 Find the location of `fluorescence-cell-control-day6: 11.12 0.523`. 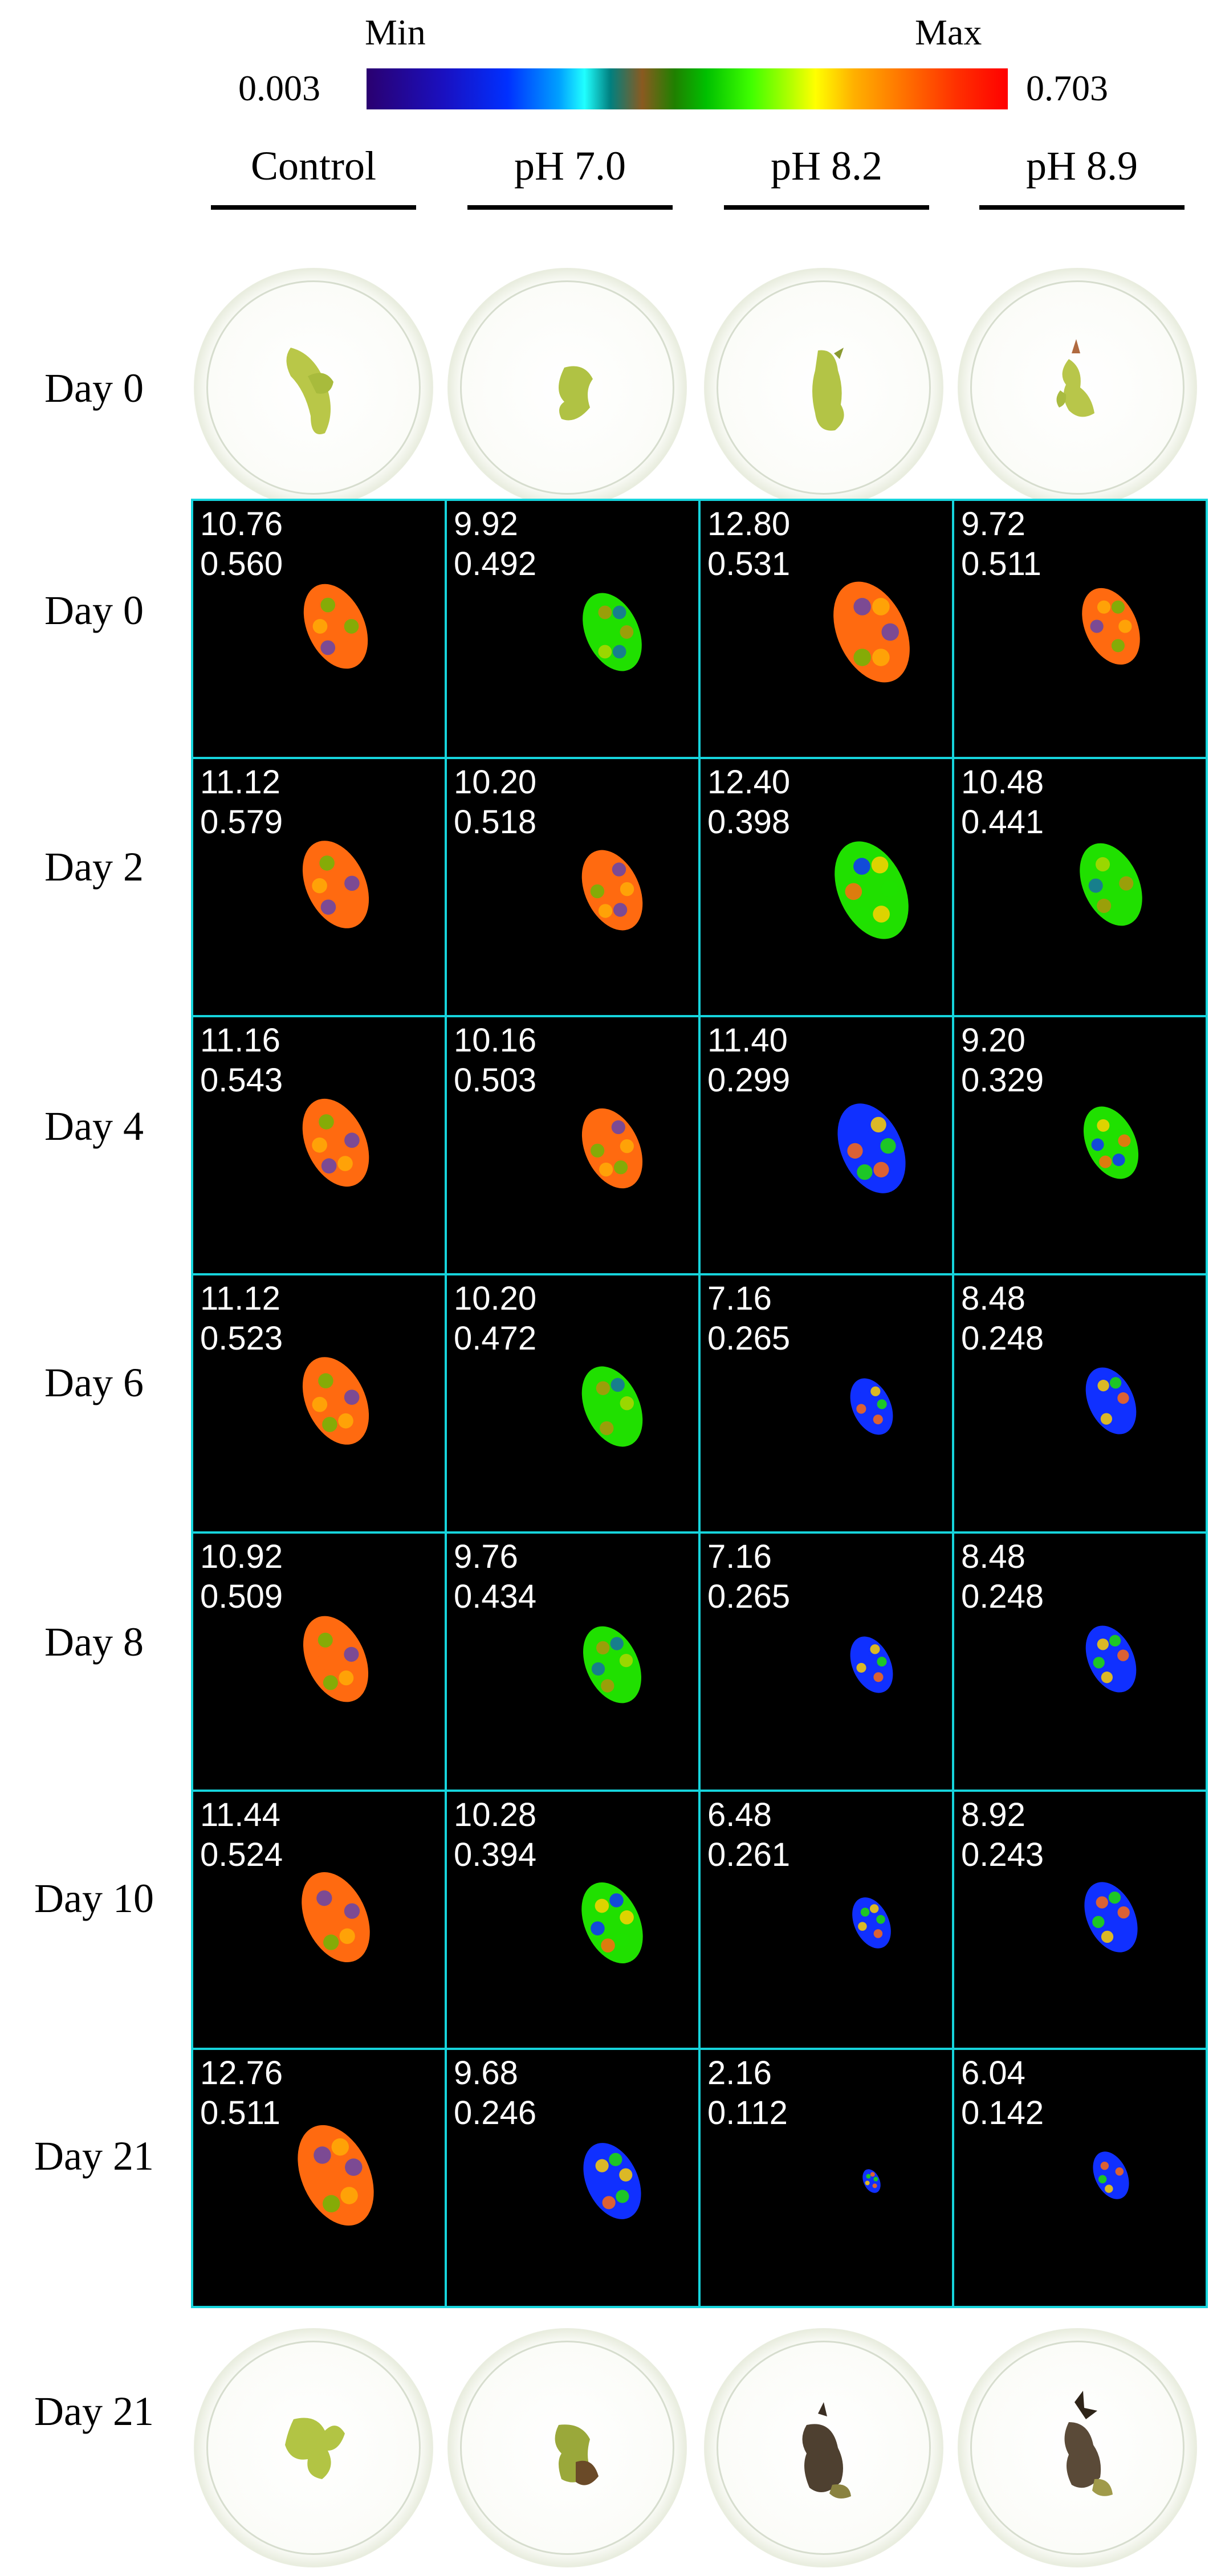

fluorescence-cell-control-day6: 11.12 0.523 is located at coordinates (319, 1404).